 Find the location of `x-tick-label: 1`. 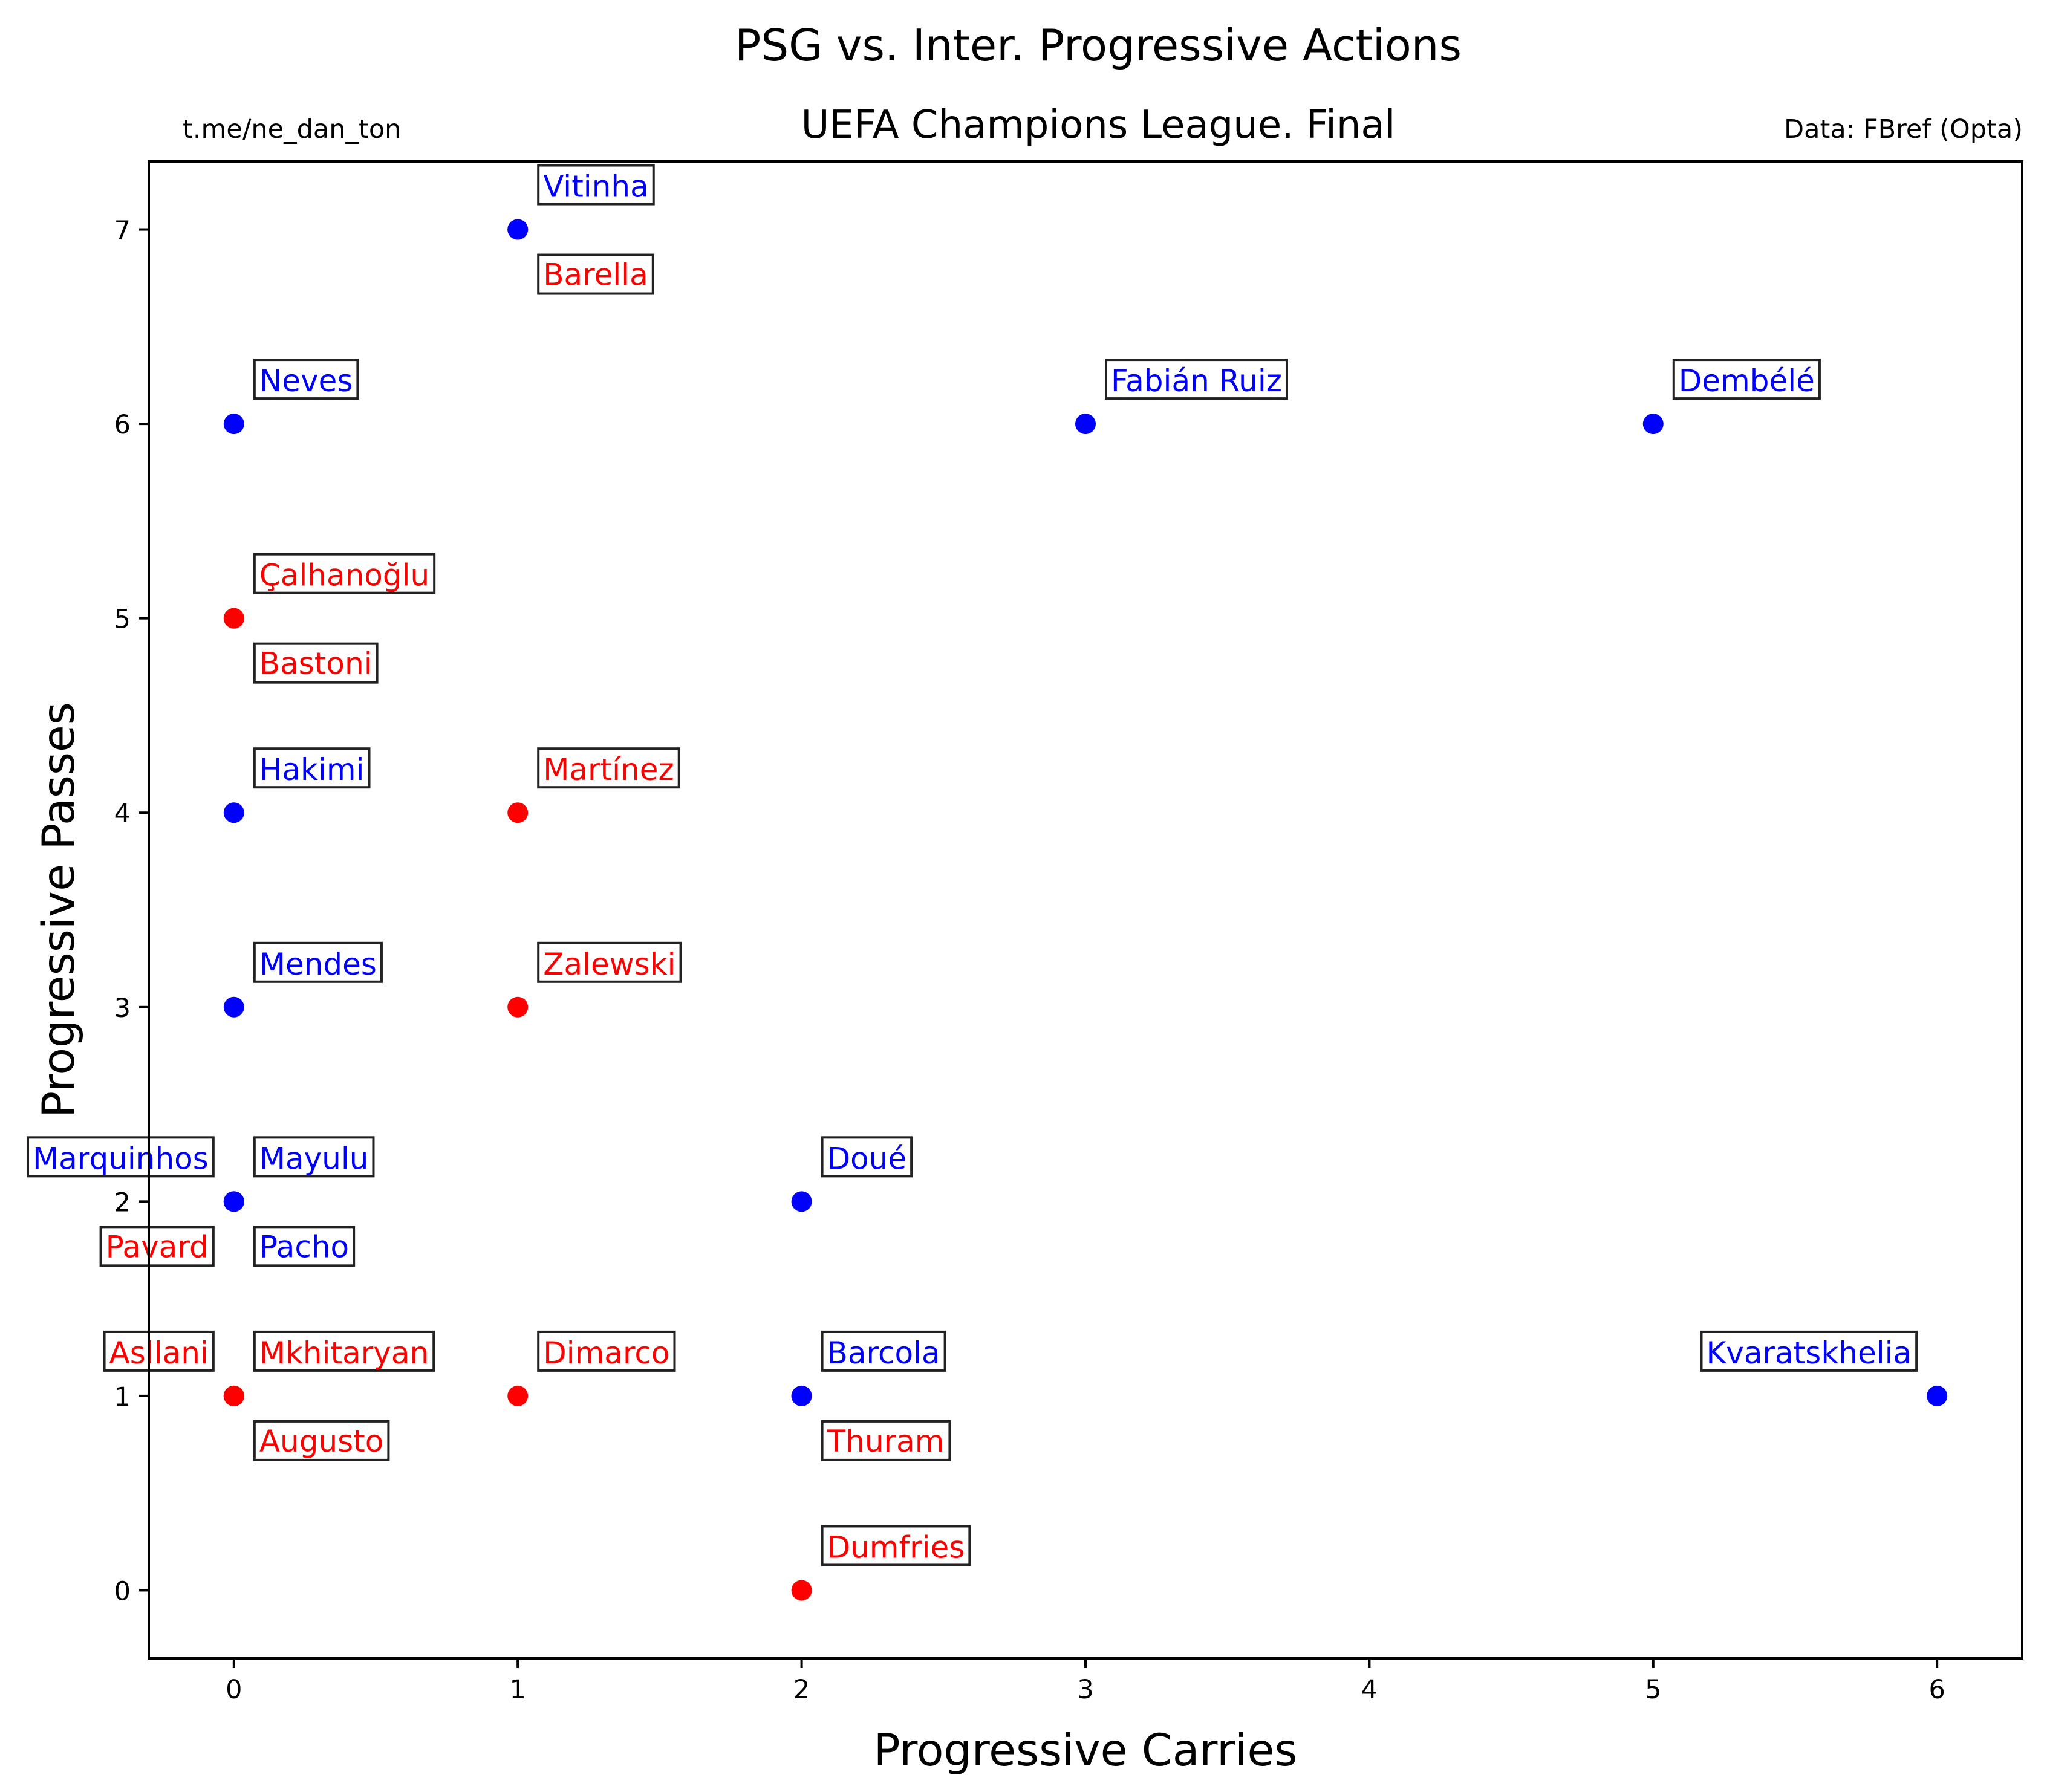

x-tick-label: 1 is located at coordinates (518, 1690).